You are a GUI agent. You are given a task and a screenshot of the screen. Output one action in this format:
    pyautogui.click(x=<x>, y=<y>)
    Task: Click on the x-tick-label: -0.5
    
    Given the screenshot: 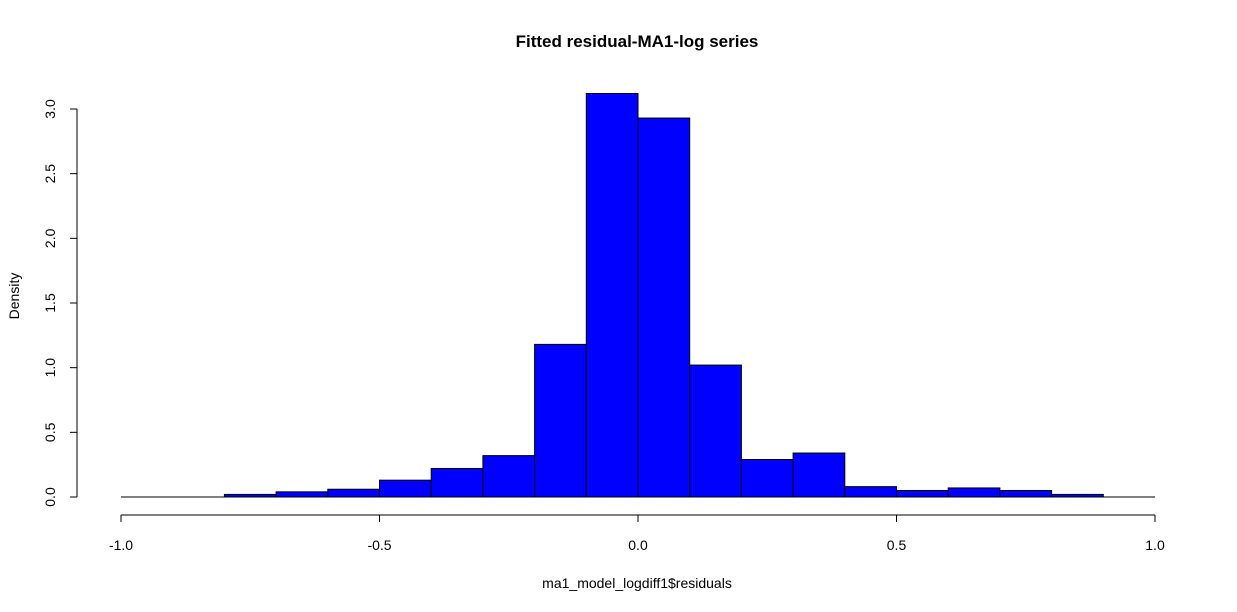 What is the action you would take?
    pyautogui.click(x=379, y=545)
    